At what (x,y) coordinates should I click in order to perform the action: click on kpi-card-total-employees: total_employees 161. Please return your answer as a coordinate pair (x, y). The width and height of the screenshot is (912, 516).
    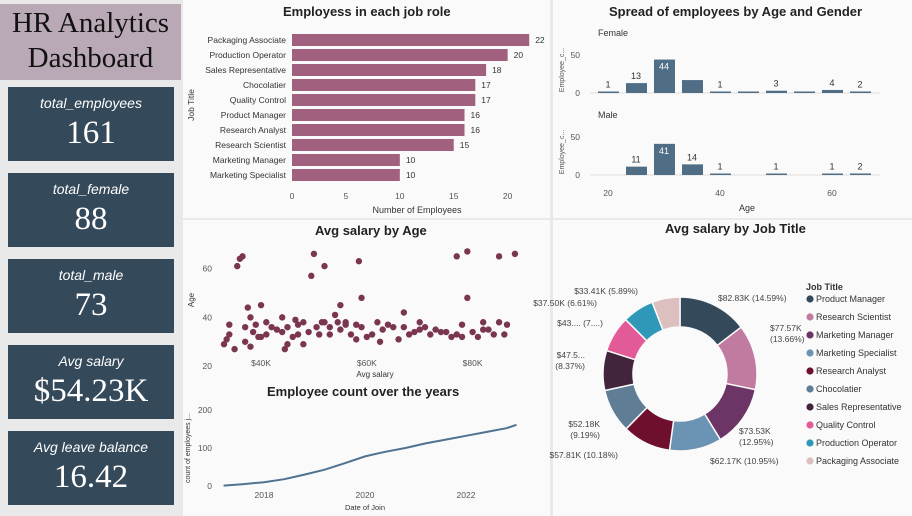
    Looking at the image, I should click on (91, 124).